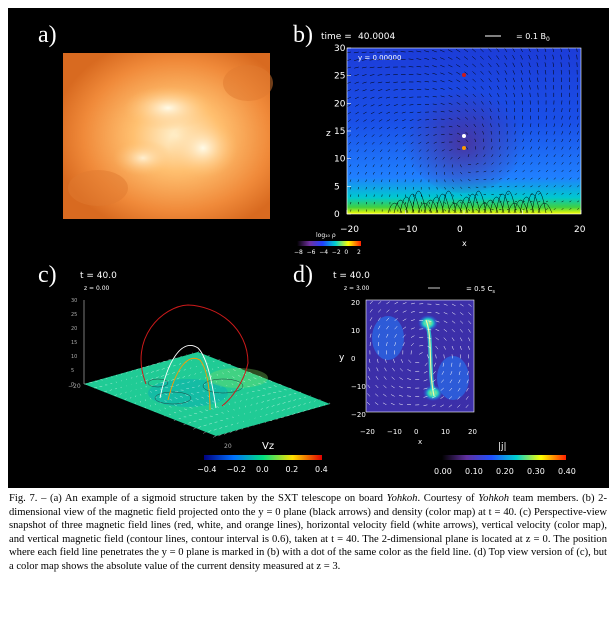 The image size is (614, 619). What do you see at coordinates (480, 290) in the screenshot?
I see `panel-d-ref-vector: = 0.5 Cs` at bounding box center [480, 290].